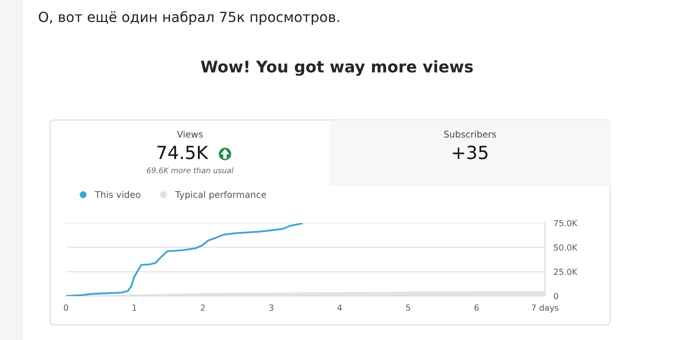 This screenshot has height=340, width=674. Describe the element at coordinates (184, 259) in the screenshot. I see `line-series` at that location.